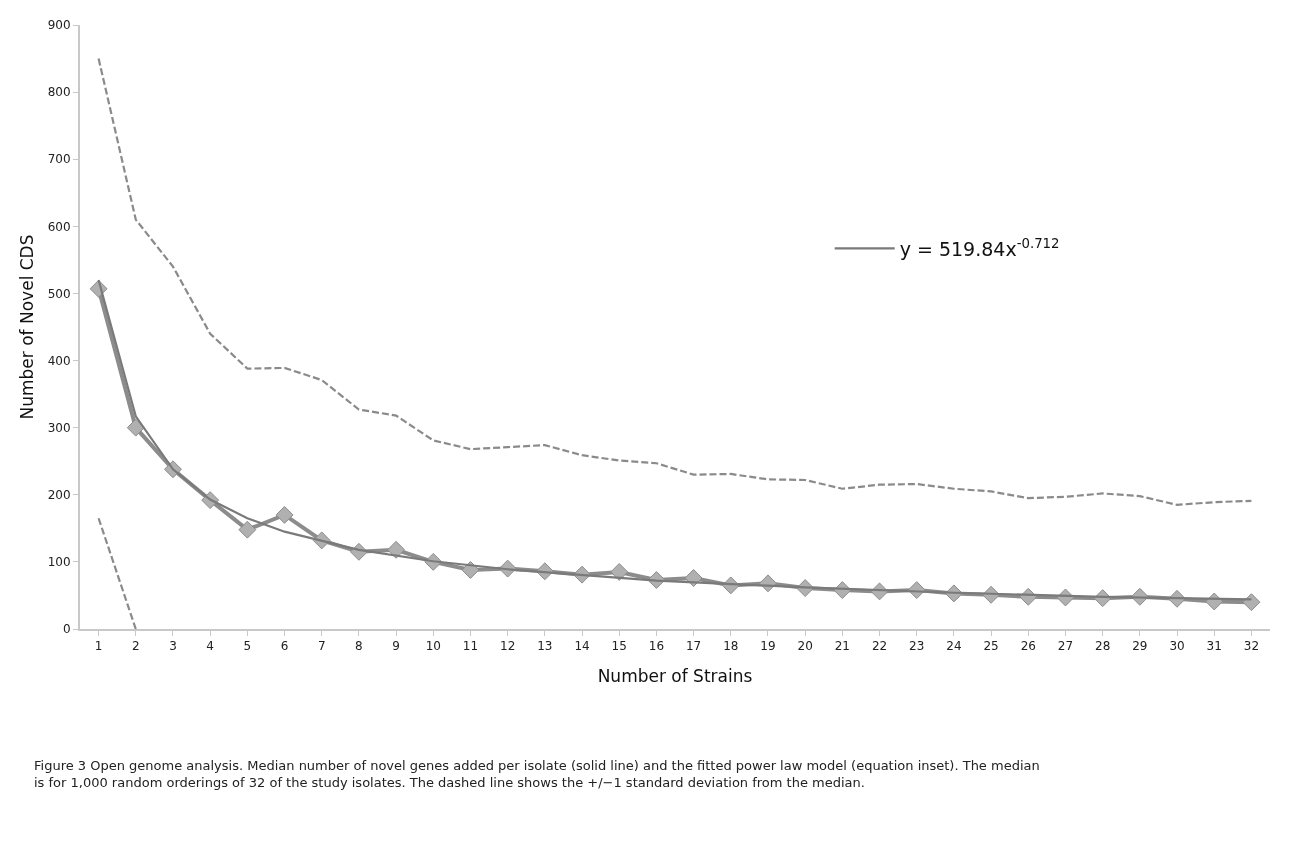 This screenshot has height=844, width=1290. What do you see at coordinates (1140, 646) in the screenshot?
I see `x-tick-label: 29` at bounding box center [1140, 646].